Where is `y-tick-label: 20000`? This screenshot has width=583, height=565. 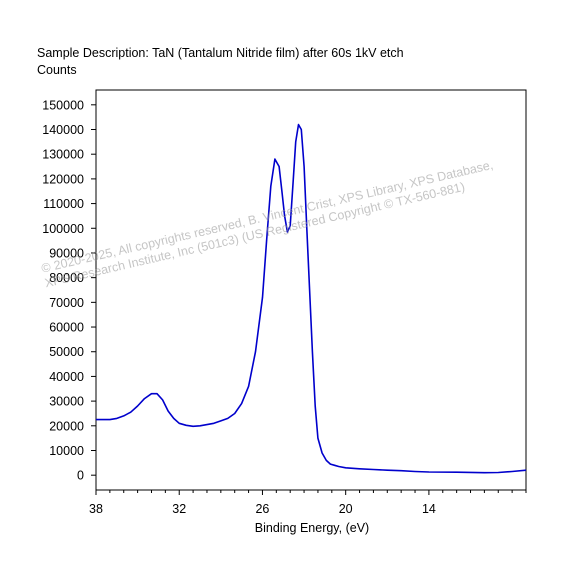 y-tick-label: 20000 is located at coordinates (66, 426).